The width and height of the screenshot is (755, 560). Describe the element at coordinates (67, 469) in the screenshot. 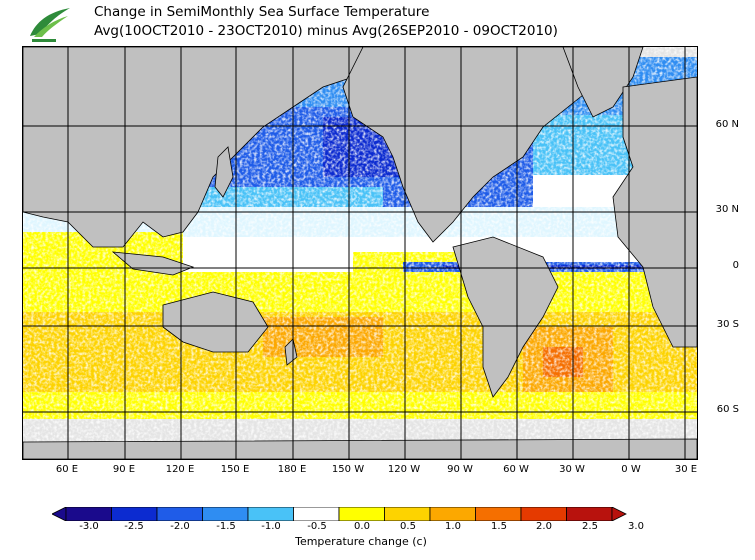

I see `lon-label-60e: 60 E` at that location.